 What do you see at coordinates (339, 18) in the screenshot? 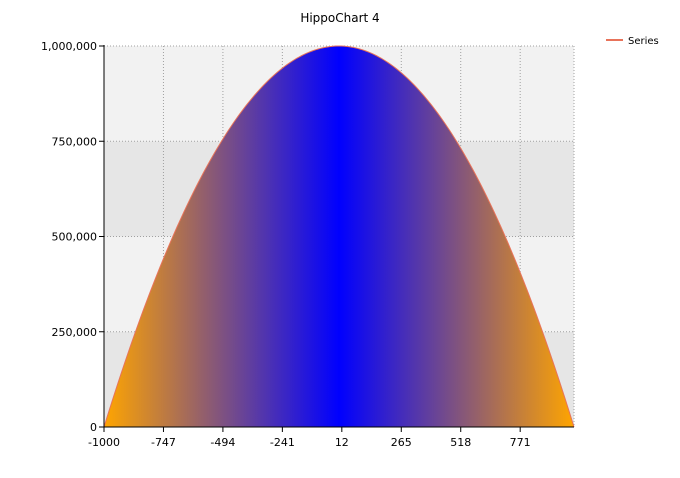
I see `chart-title: HippoChart 4` at bounding box center [339, 18].